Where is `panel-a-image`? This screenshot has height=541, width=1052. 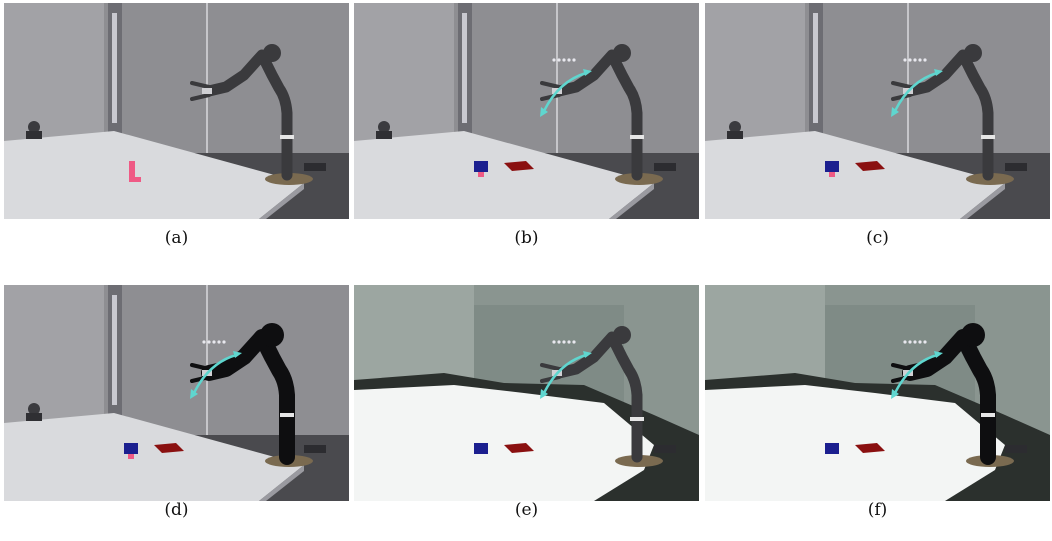 panel-a-image is located at coordinates (176, 111).